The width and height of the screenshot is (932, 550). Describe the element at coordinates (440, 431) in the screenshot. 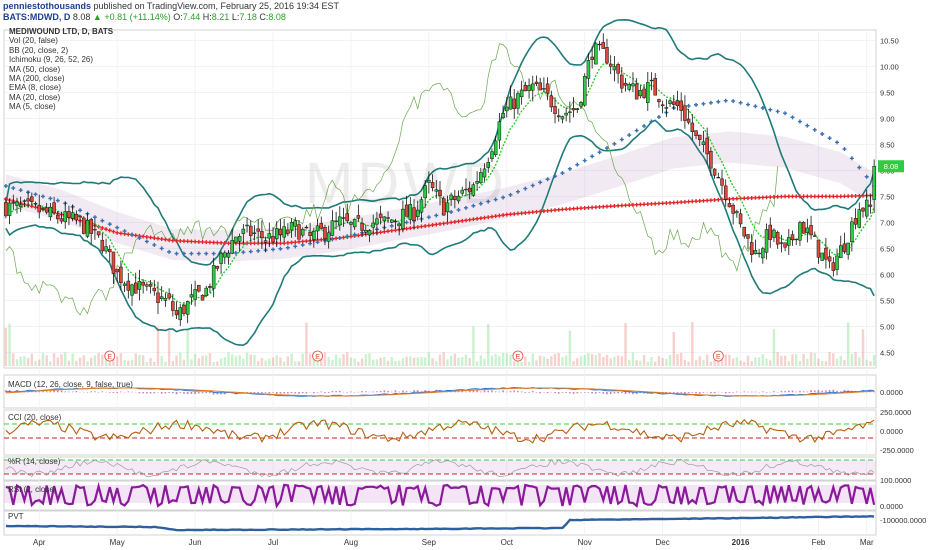

I see `cci-line` at that location.